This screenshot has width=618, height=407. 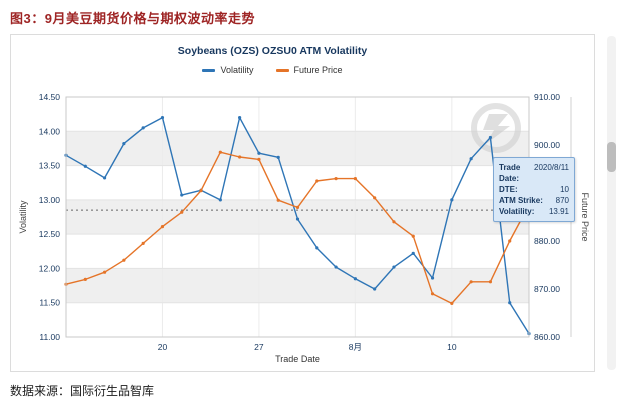 What do you see at coordinates (132, 18) in the screenshot?
I see `page-title: 图3：9月美豆期货价格与期权波动率走势` at bounding box center [132, 18].